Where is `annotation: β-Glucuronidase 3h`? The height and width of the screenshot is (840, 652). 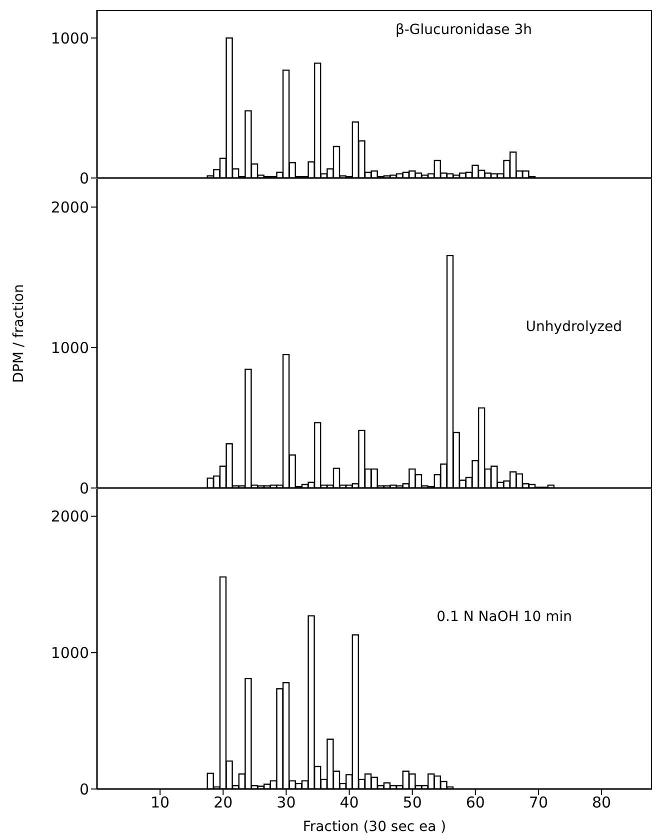 annotation: β-Glucuronidase 3h is located at coordinates (463, 30).